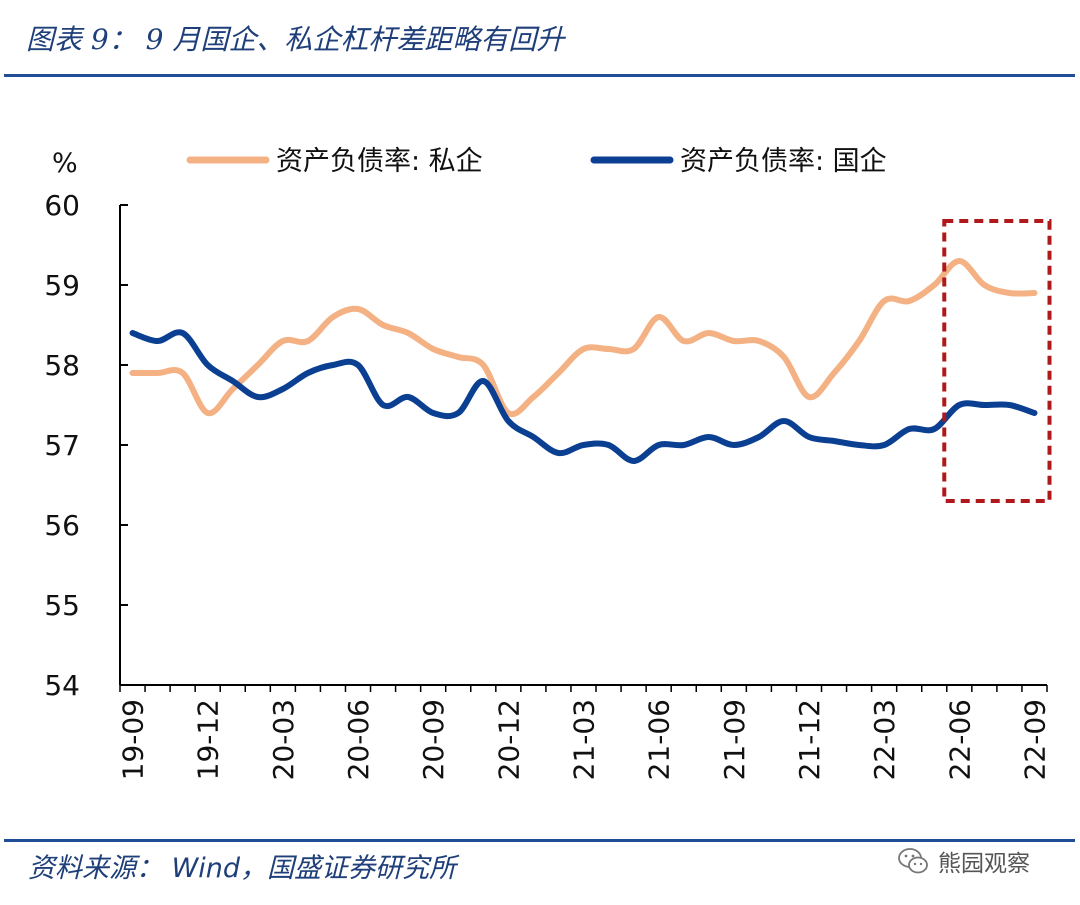 The image size is (1080, 905). I want to click on y-axis-unit-label: %, so click(65, 163).